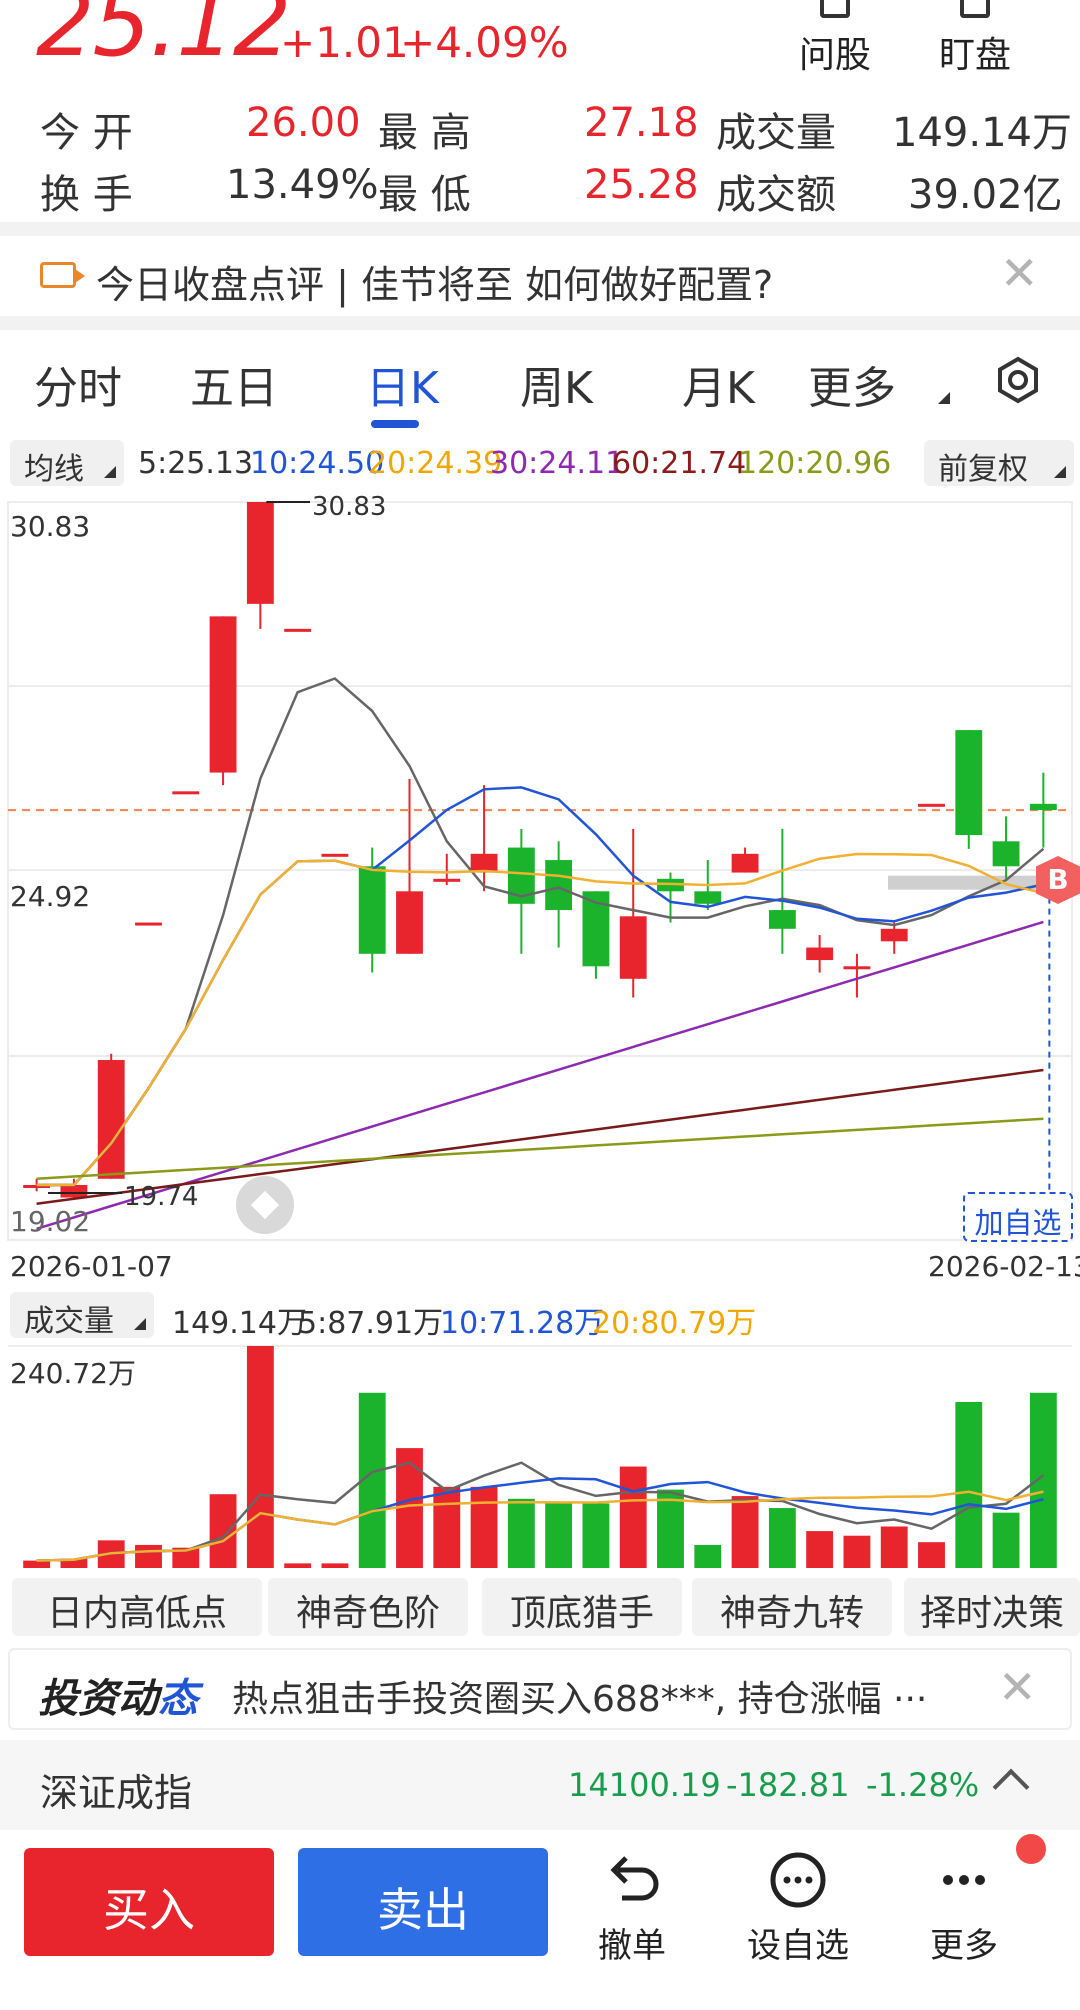 This screenshot has height=2010, width=1080. What do you see at coordinates (402, 388) in the screenshot?
I see `tab-daily-k: 日K` at bounding box center [402, 388].